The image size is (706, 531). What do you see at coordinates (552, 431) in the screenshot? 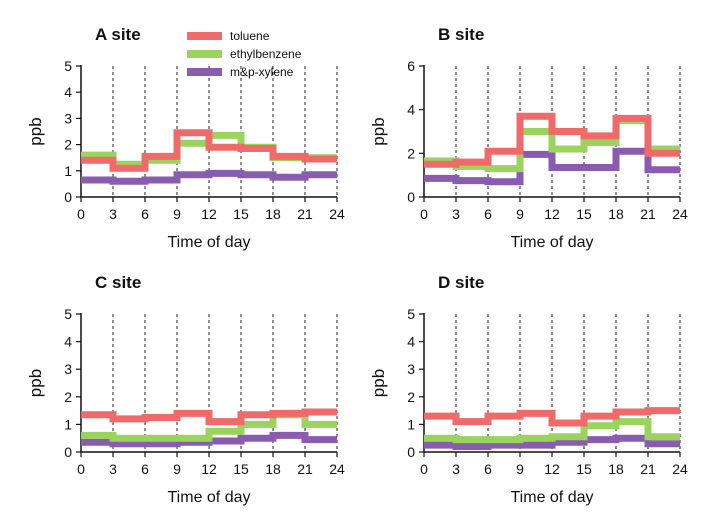
I see `series-line-ethylbenzene` at bounding box center [552, 431].